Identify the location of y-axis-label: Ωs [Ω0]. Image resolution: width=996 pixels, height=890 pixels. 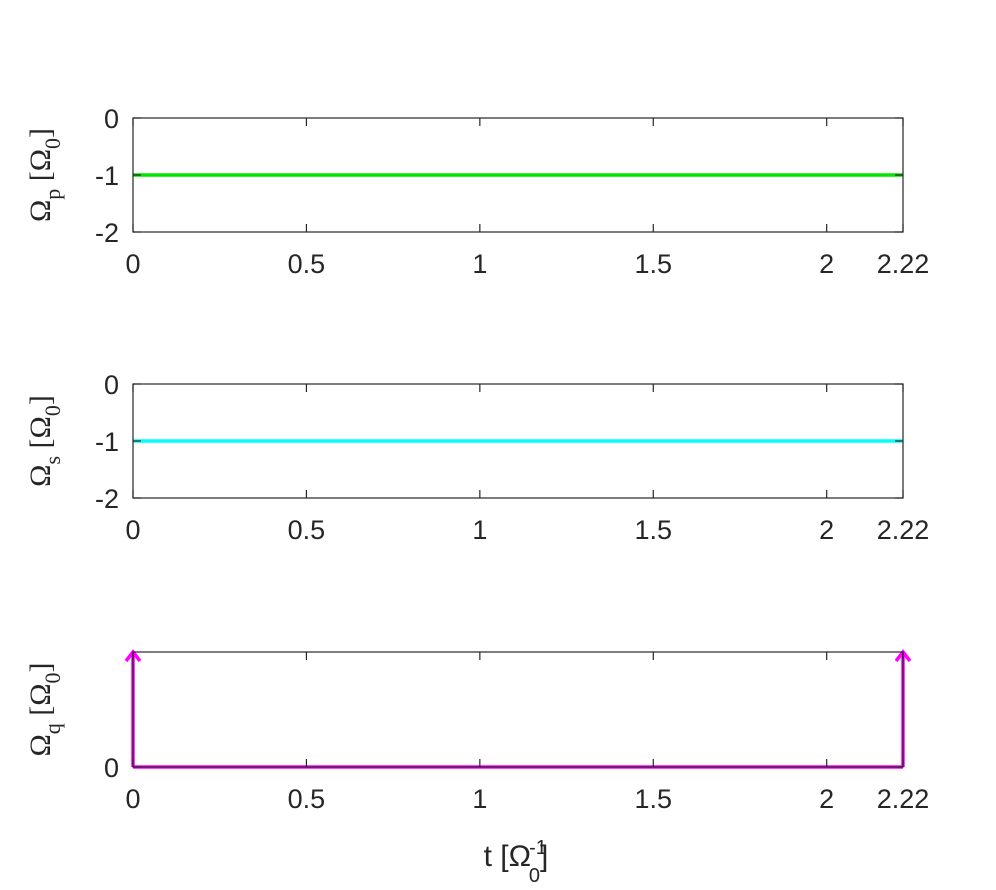
(44, 441).